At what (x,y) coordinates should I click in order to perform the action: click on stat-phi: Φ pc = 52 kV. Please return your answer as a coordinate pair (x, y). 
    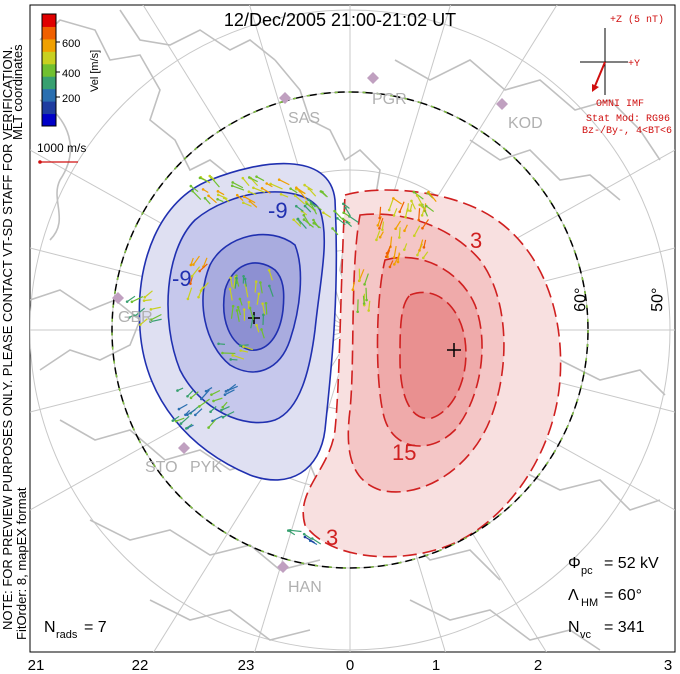
    Looking at the image, I should click on (613, 566).